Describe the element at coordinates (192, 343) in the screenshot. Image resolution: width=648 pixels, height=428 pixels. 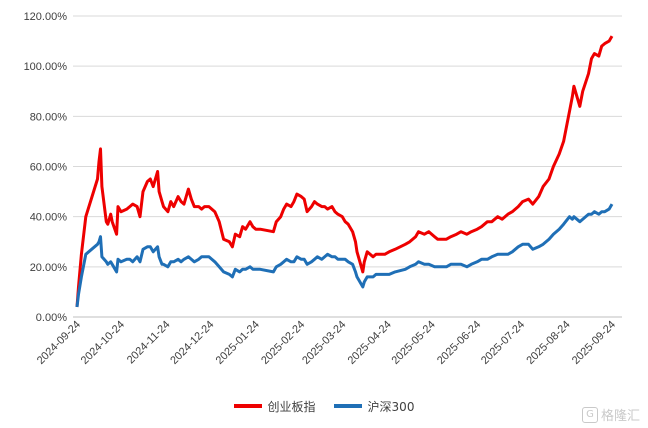
I see `x-tick-label: 2024-12-24` at that location.